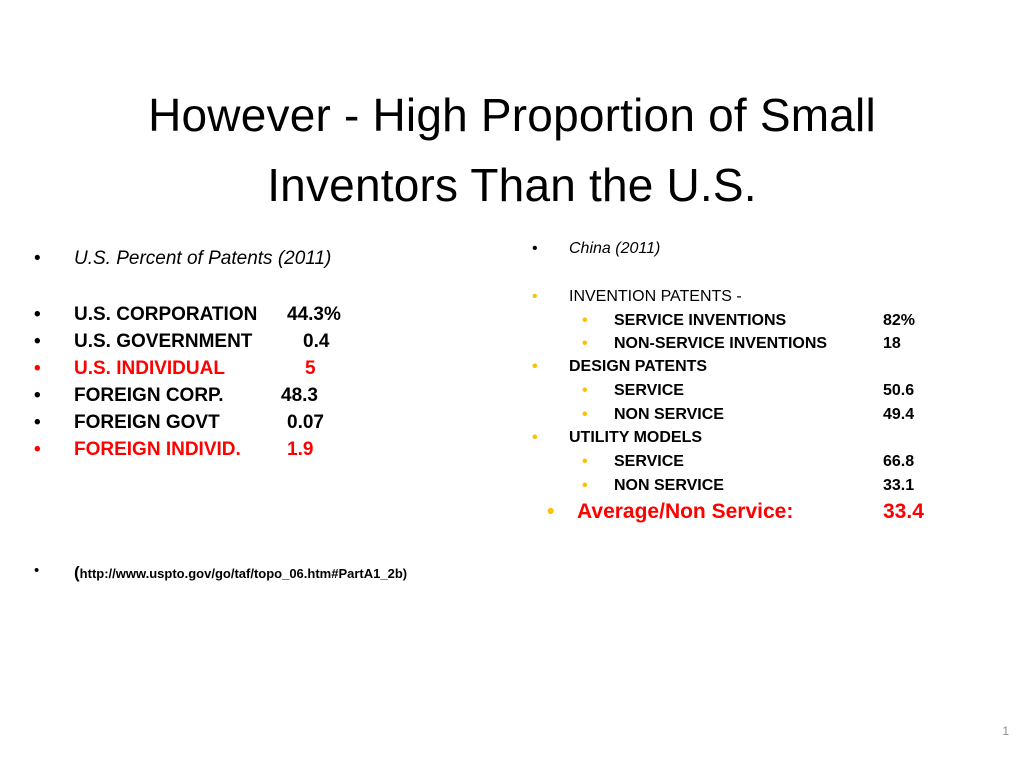 This screenshot has width=1024, height=768. I want to click on category-label: INVENTION PATENTS -, so click(655, 296).